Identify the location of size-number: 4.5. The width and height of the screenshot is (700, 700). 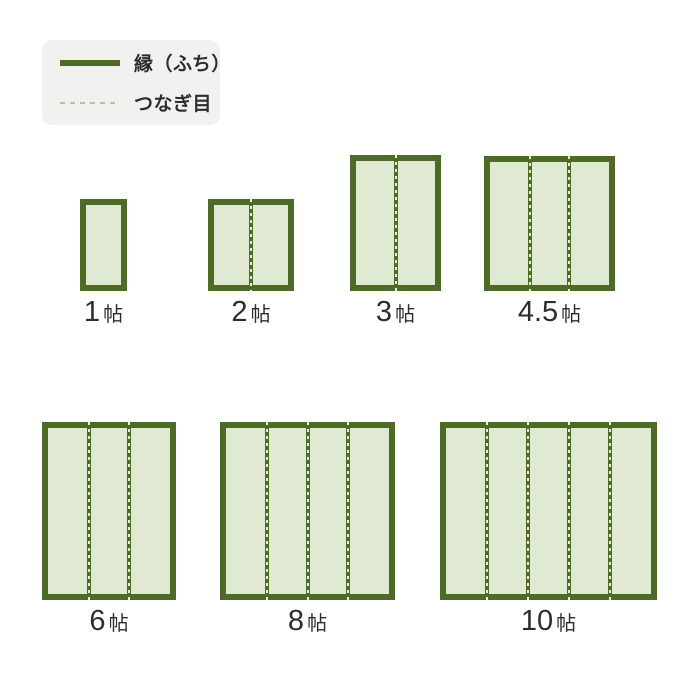
(538, 312).